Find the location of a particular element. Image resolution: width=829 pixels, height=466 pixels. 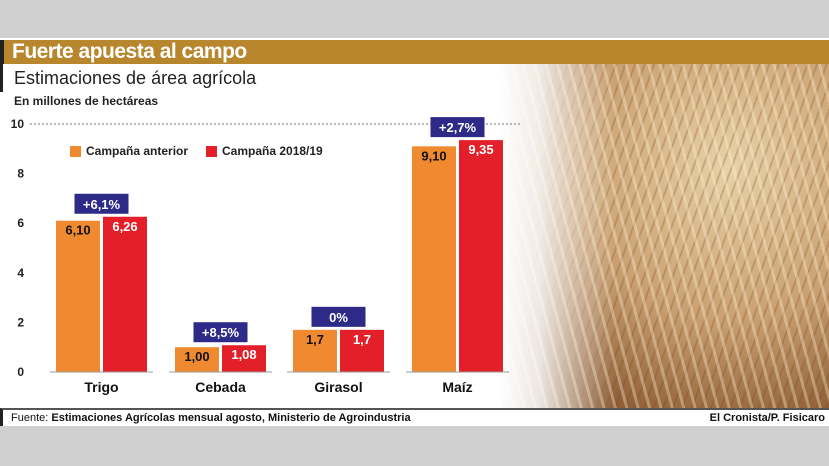

change-label: +2,7% is located at coordinates (458, 127).